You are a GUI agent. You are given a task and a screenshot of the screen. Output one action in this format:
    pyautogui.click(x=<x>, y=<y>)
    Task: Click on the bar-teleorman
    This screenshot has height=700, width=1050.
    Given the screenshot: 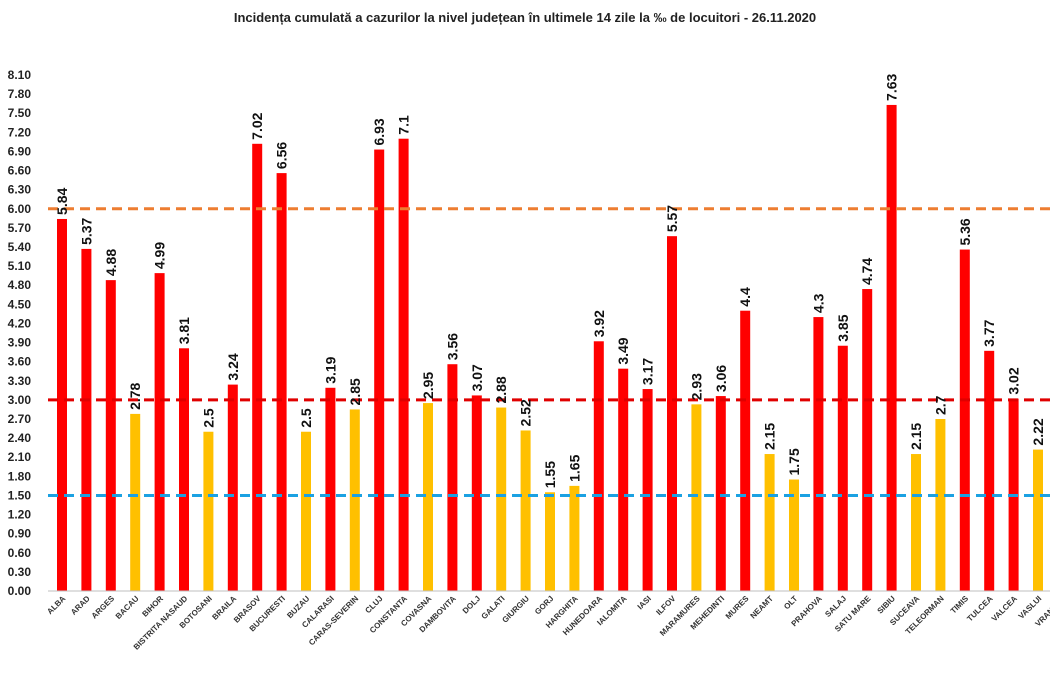 What is the action you would take?
    pyautogui.click(x=940, y=505)
    